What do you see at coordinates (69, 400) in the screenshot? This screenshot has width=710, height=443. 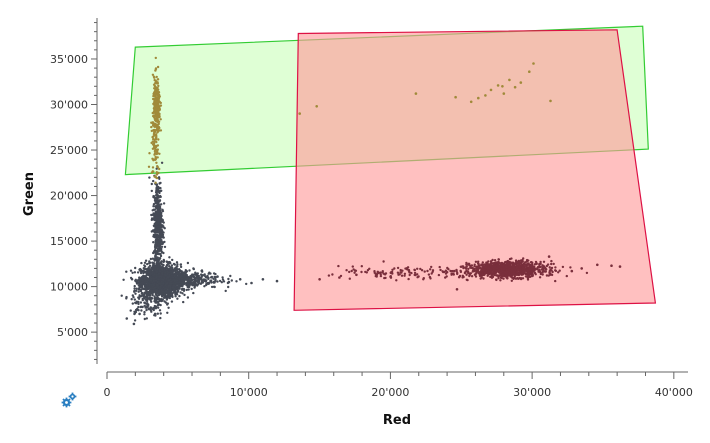 I see `gears-icon` at bounding box center [69, 400].